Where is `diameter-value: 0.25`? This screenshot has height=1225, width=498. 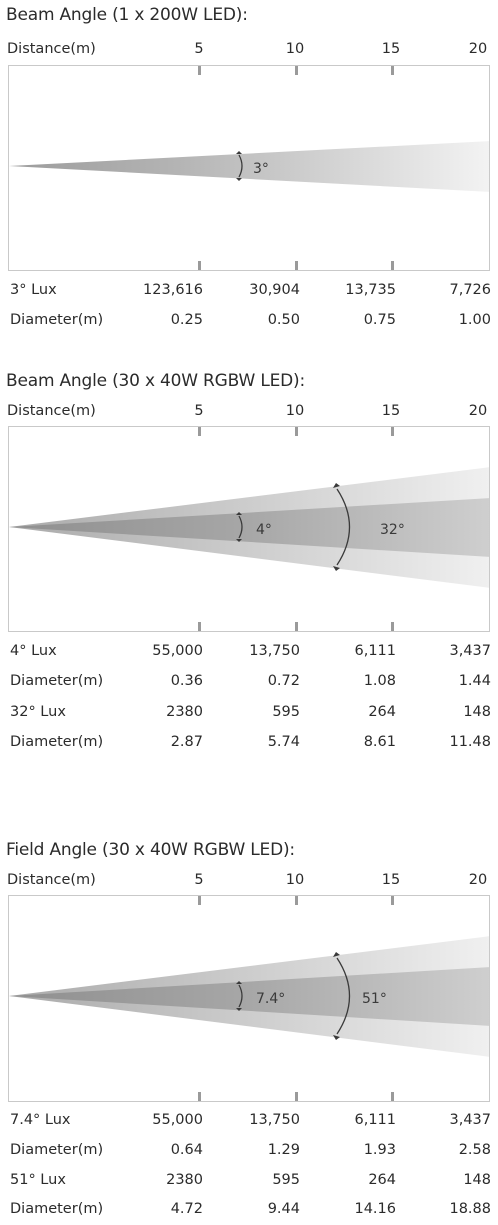
diameter-value: 0.25 is located at coordinates (186, 320).